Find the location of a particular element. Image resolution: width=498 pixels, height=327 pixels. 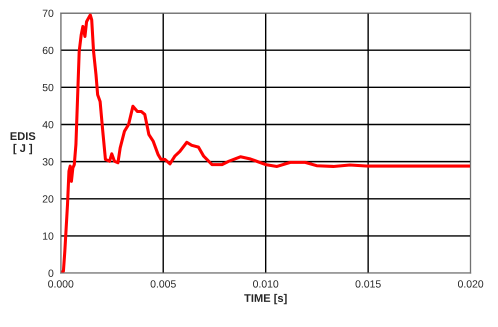

y-axis-title: EDIS [ J ] is located at coordinates (23, 143).